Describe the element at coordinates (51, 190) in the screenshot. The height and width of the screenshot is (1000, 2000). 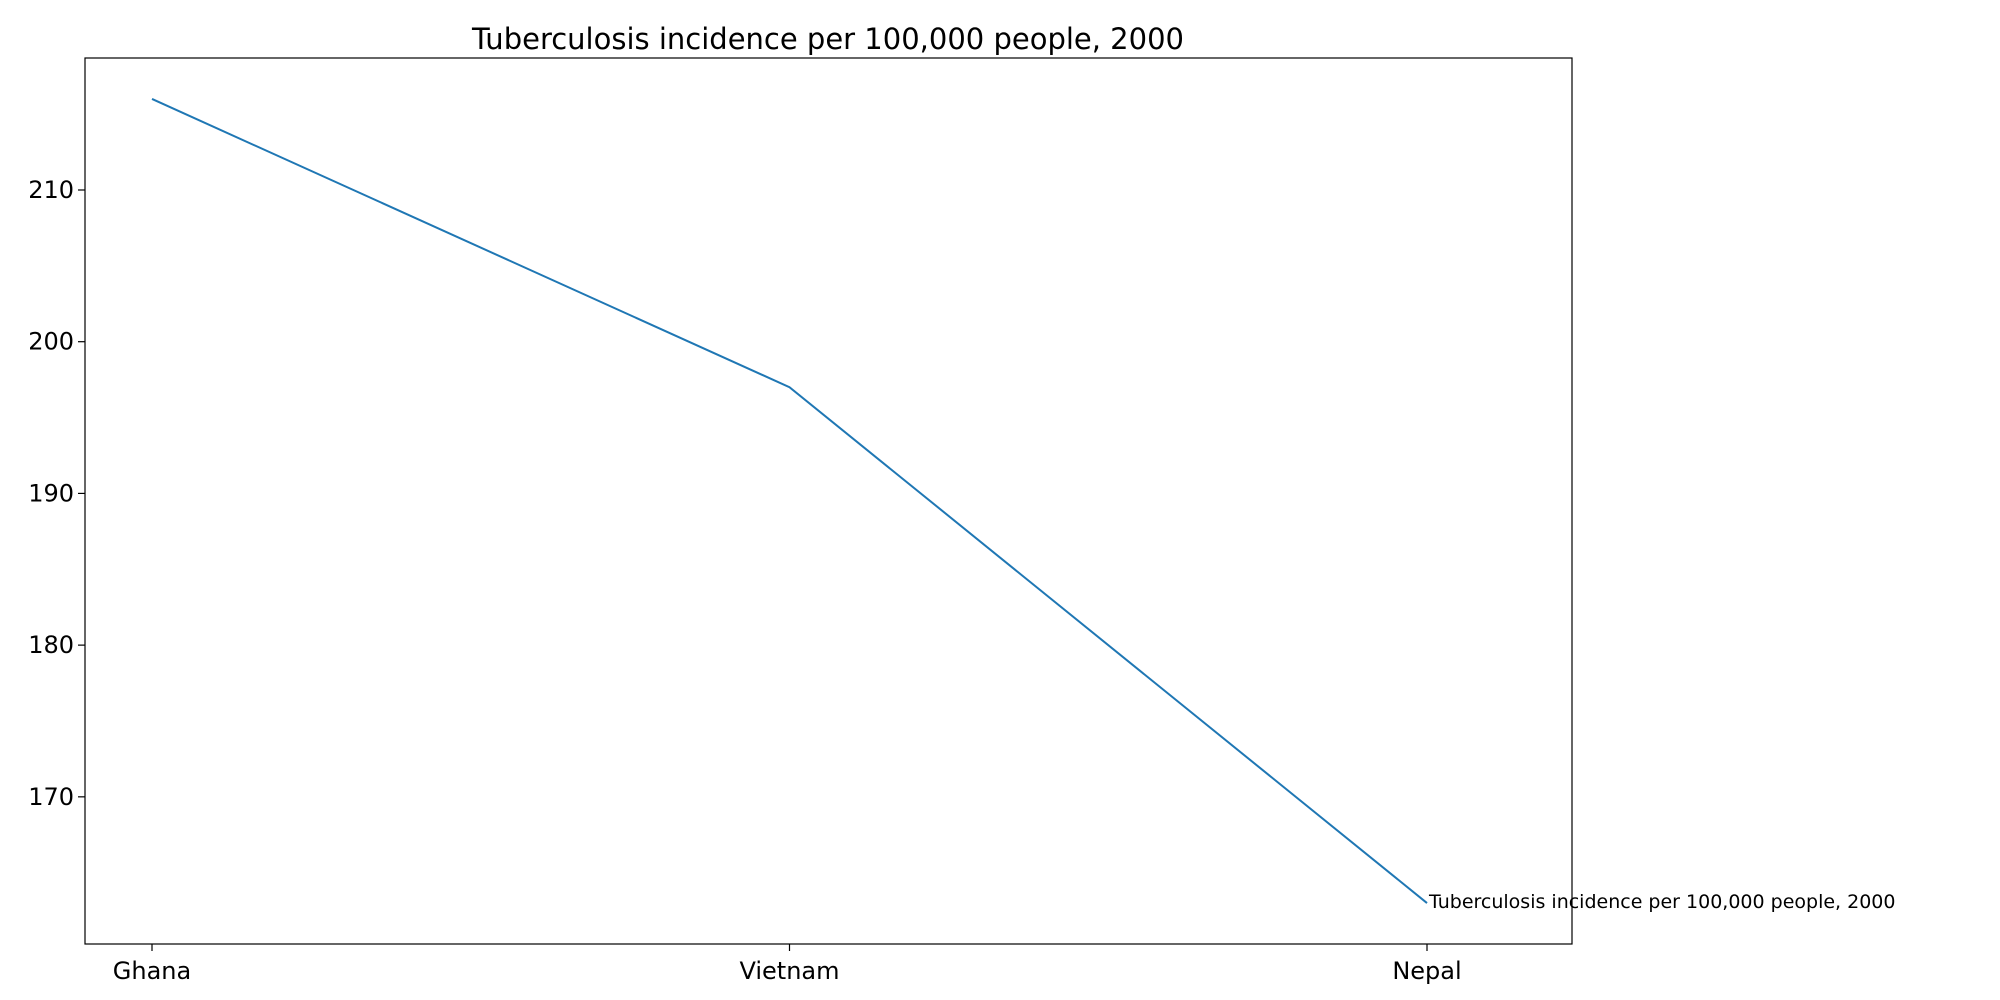
I see `y-tick-label: 210` at that location.